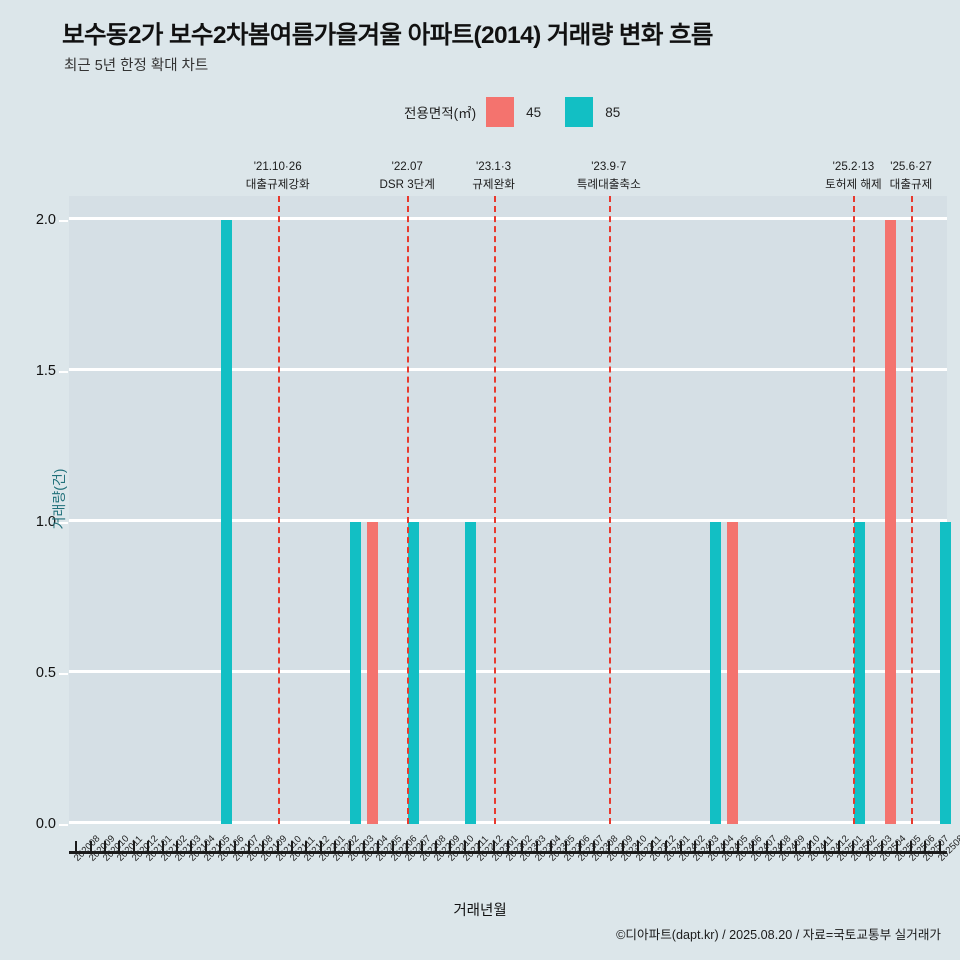 The height and width of the screenshot is (960, 960). What do you see at coordinates (613, 112) in the screenshot?
I see `legend-label-85: 85` at bounding box center [613, 112].